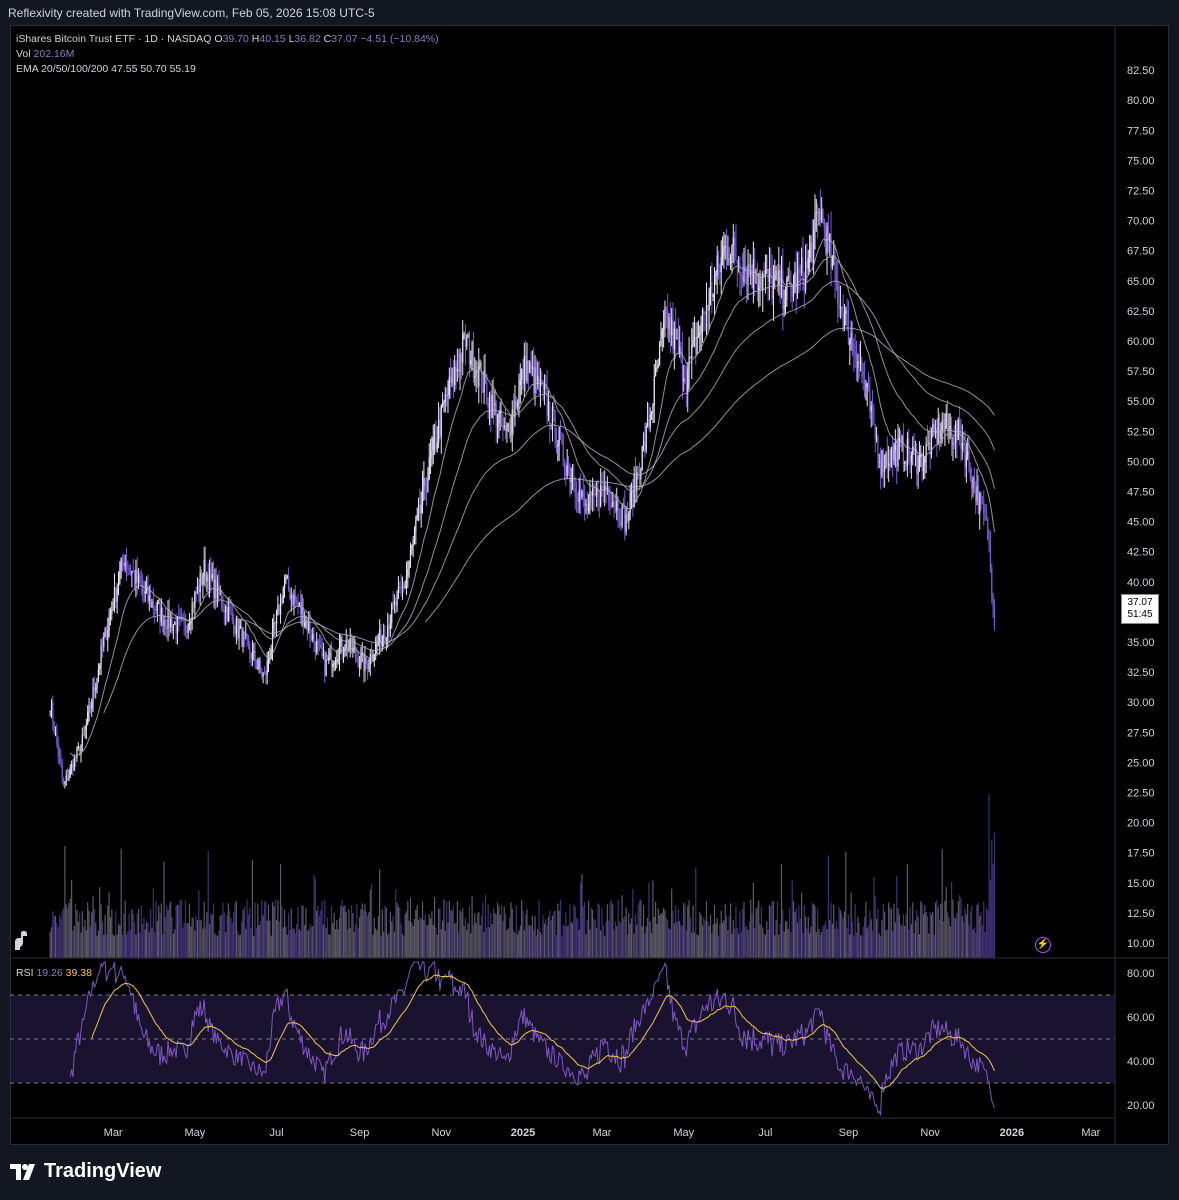 The height and width of the screenshot is (1200, 1179). What do you see at coordinates (272, 39) in the screenshot?
I see `high-value: 40.15` at bounding box center [272, 39].